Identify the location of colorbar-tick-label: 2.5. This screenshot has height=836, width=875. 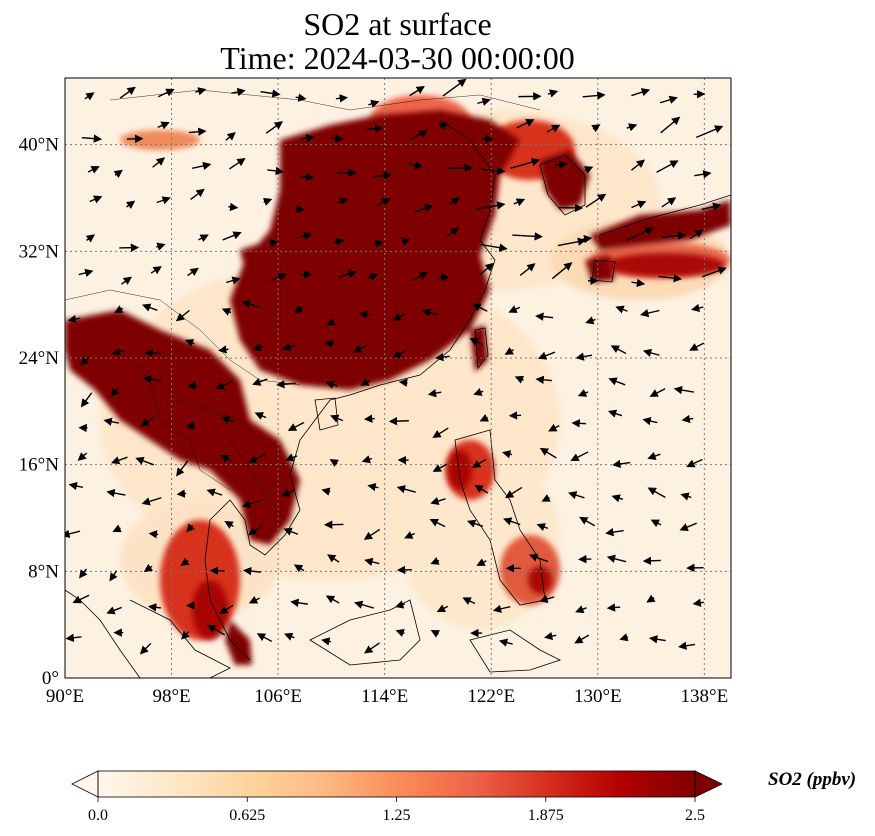
(695, 815).